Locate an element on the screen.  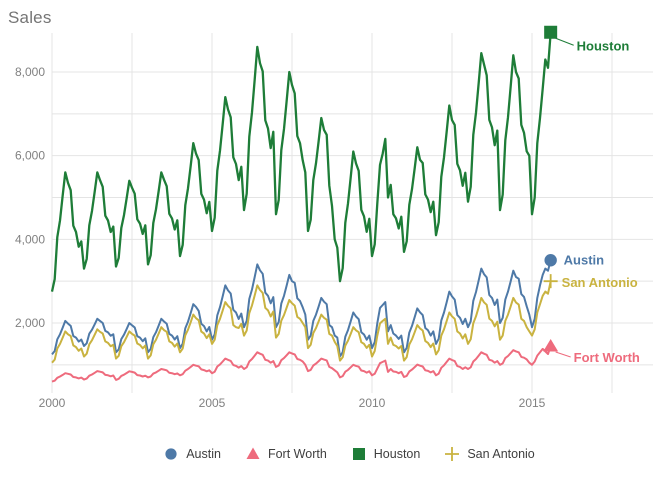
end-label-austin: Austin is located at coordinates (584, 259).